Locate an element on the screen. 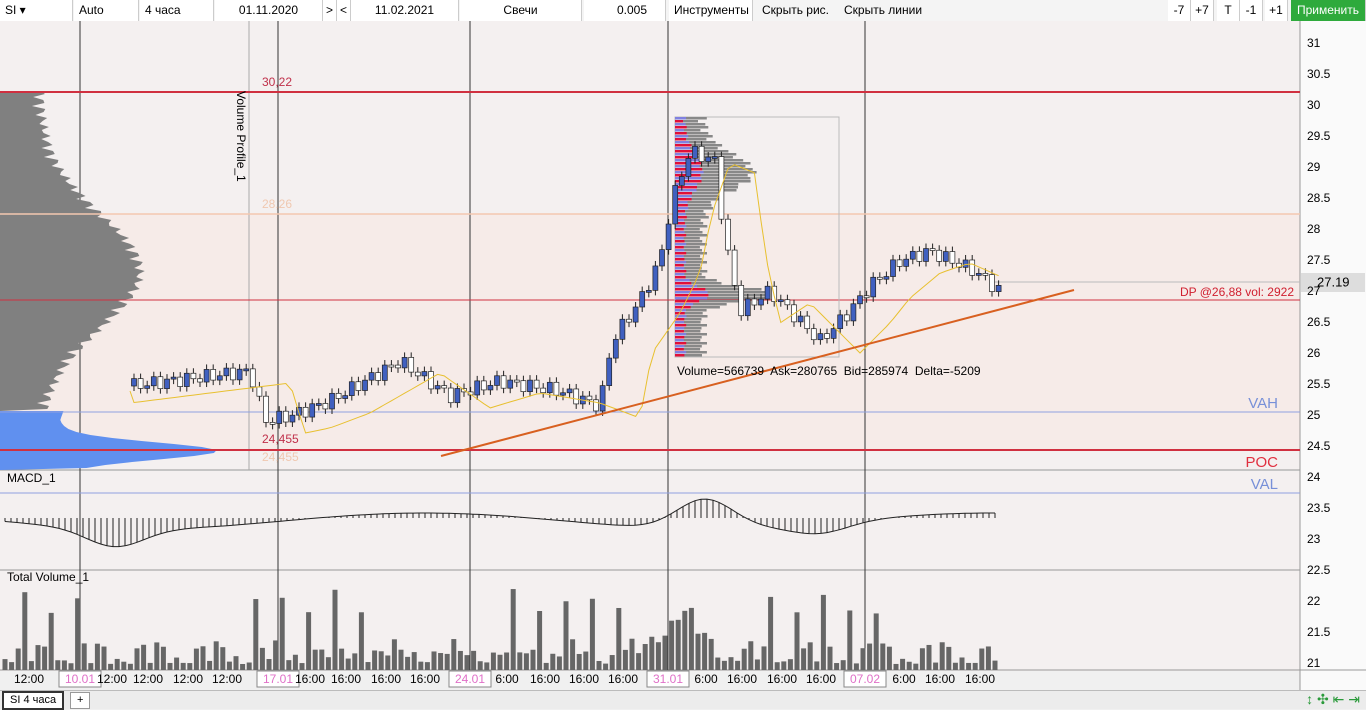 This screenshot has width=1366, height=710. time-tick-label: 6:00 is located at coordinates (507, 679).